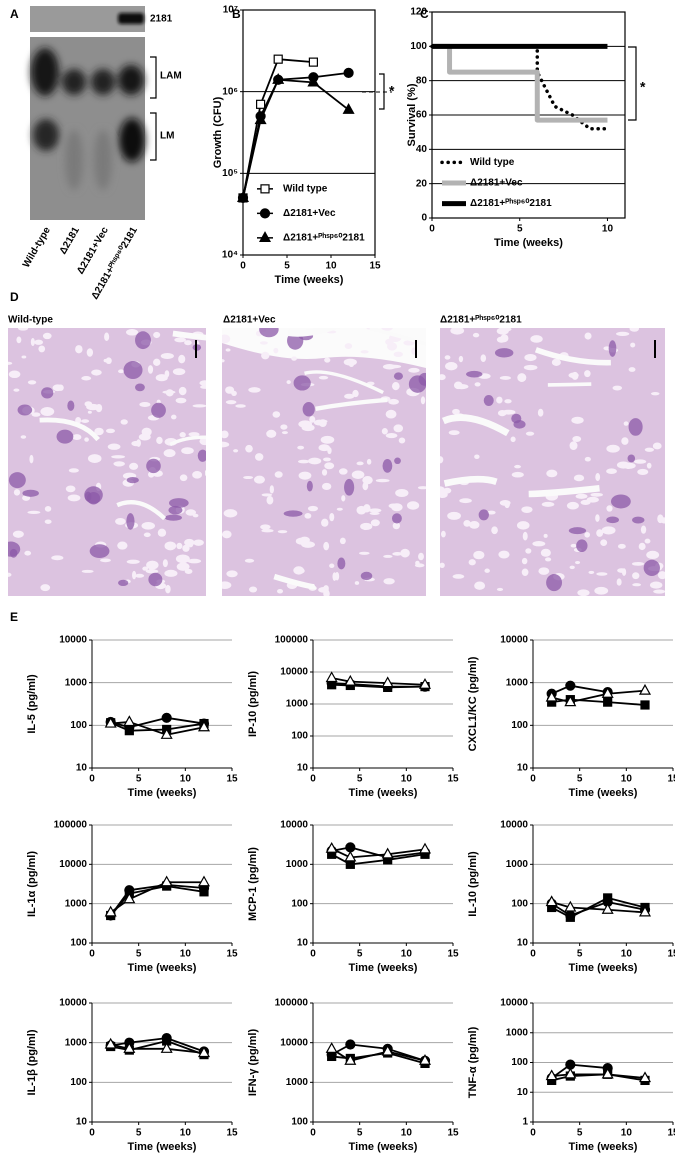 The height and width of the screenshot is (1162, 675). I want to click on y-tick-label: 100, so click(299, 736).